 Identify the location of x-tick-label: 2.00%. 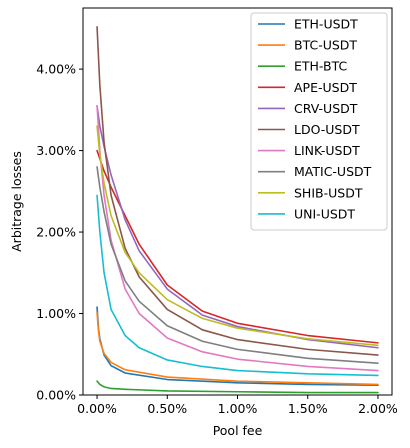
(378, 408).